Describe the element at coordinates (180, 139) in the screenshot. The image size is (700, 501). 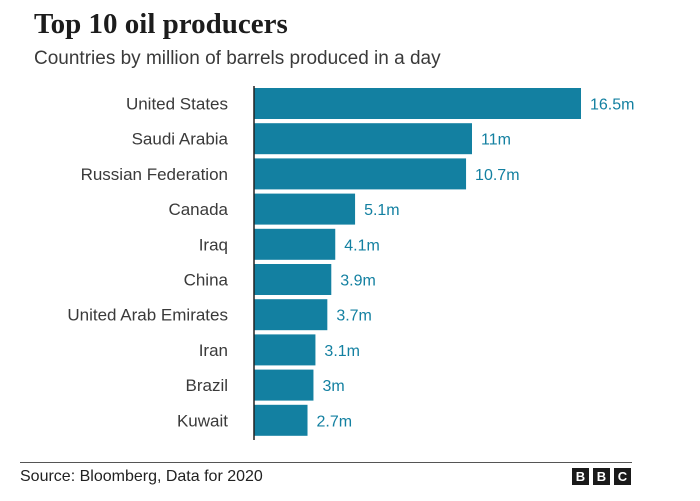
I see `category-label: Saudi Arabia` at that location.